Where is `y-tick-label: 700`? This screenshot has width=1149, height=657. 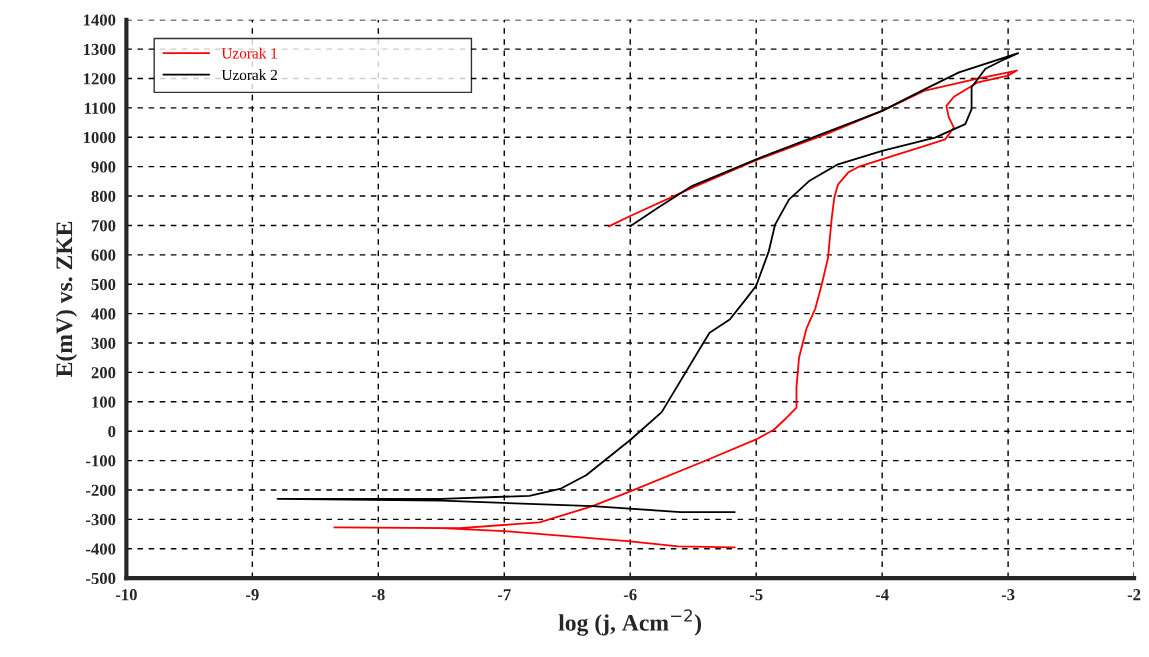 y-tick-label: 700 is located at coordinates (103, 226).